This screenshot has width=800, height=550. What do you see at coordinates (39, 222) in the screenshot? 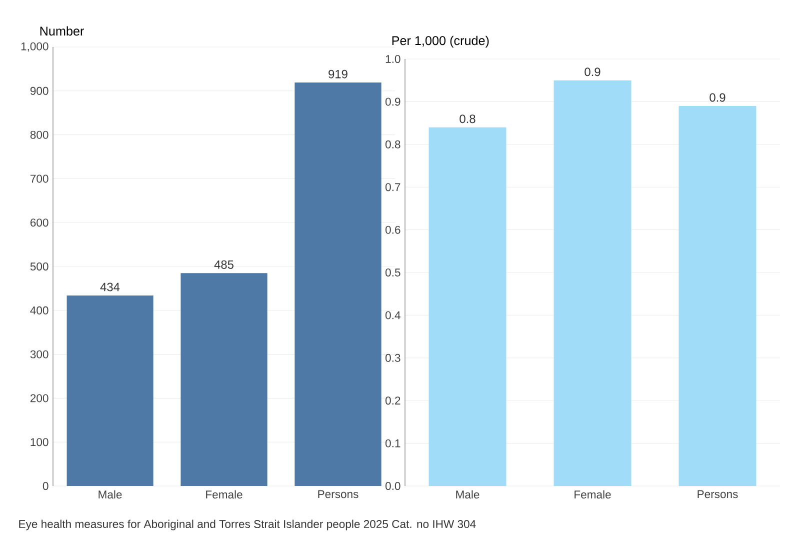
I see `y-tick-label: 600` at bounding box center [39, 222].